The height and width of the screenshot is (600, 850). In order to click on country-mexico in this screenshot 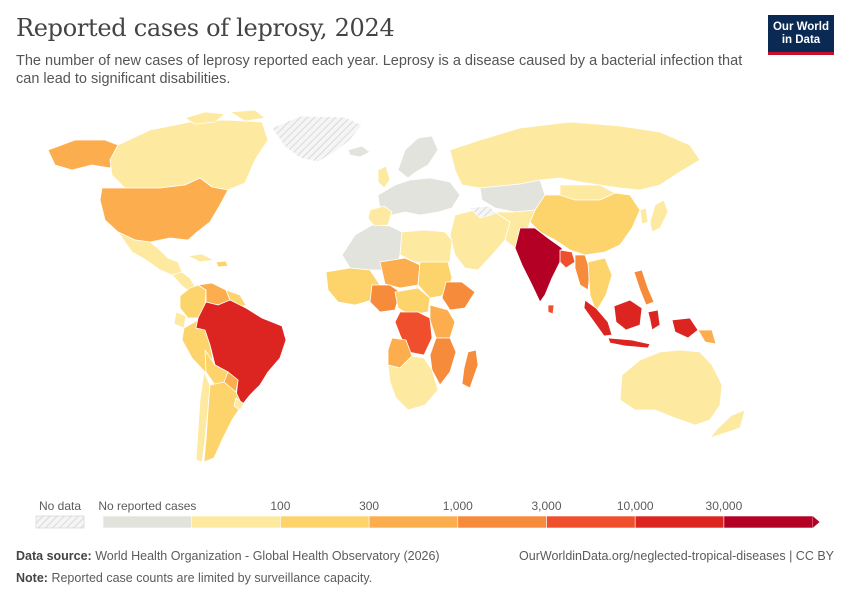, I will do `click(150, 253)`.